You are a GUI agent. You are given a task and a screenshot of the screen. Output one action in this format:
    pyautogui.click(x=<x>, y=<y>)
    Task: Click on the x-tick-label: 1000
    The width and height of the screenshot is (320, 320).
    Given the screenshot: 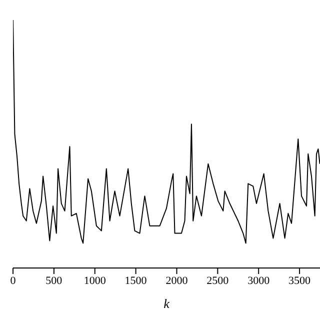 What is the action you would take?
    pyautogui.click(x=95, y=280)
    